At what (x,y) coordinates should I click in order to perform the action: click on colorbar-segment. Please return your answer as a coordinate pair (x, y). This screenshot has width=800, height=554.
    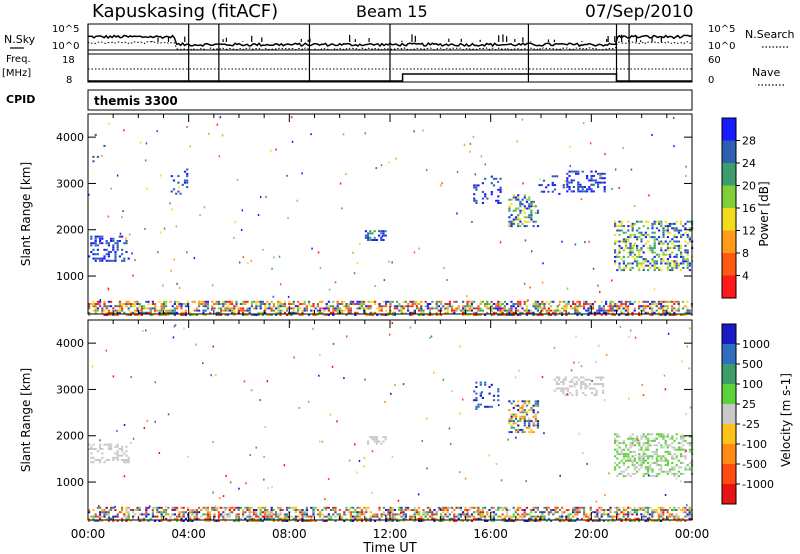
    Looking at the image, I should click on (729, 374).